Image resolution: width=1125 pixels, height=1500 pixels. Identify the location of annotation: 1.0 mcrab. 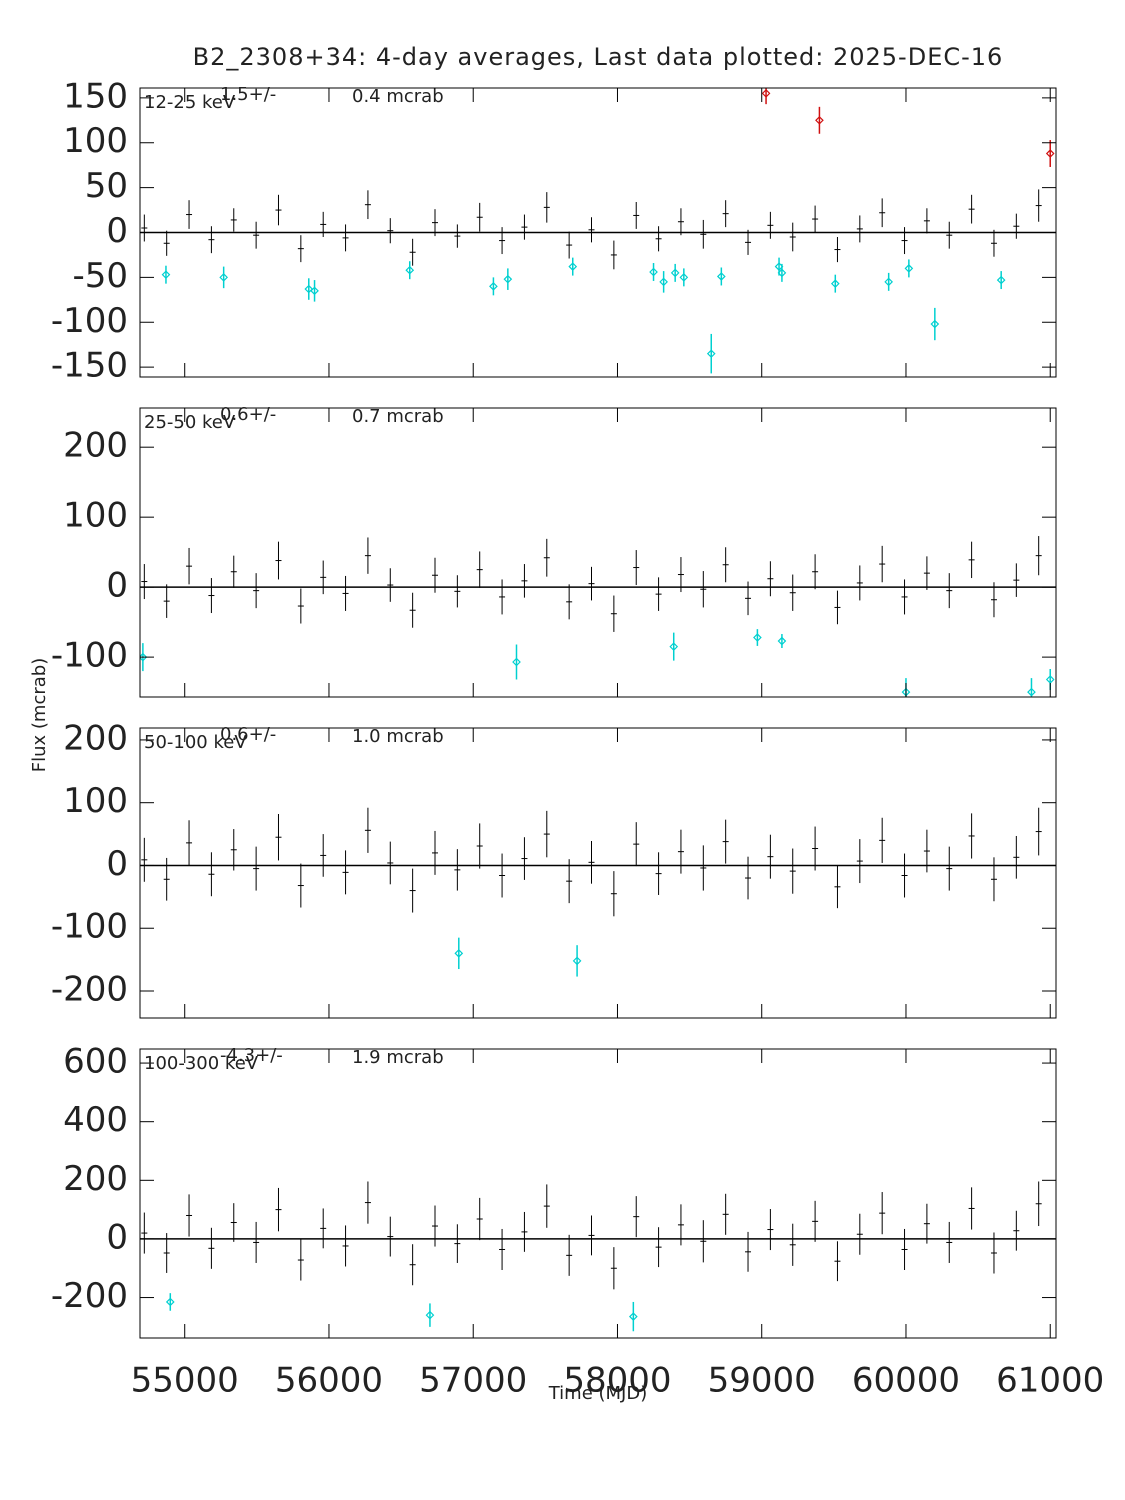
(398, 736).